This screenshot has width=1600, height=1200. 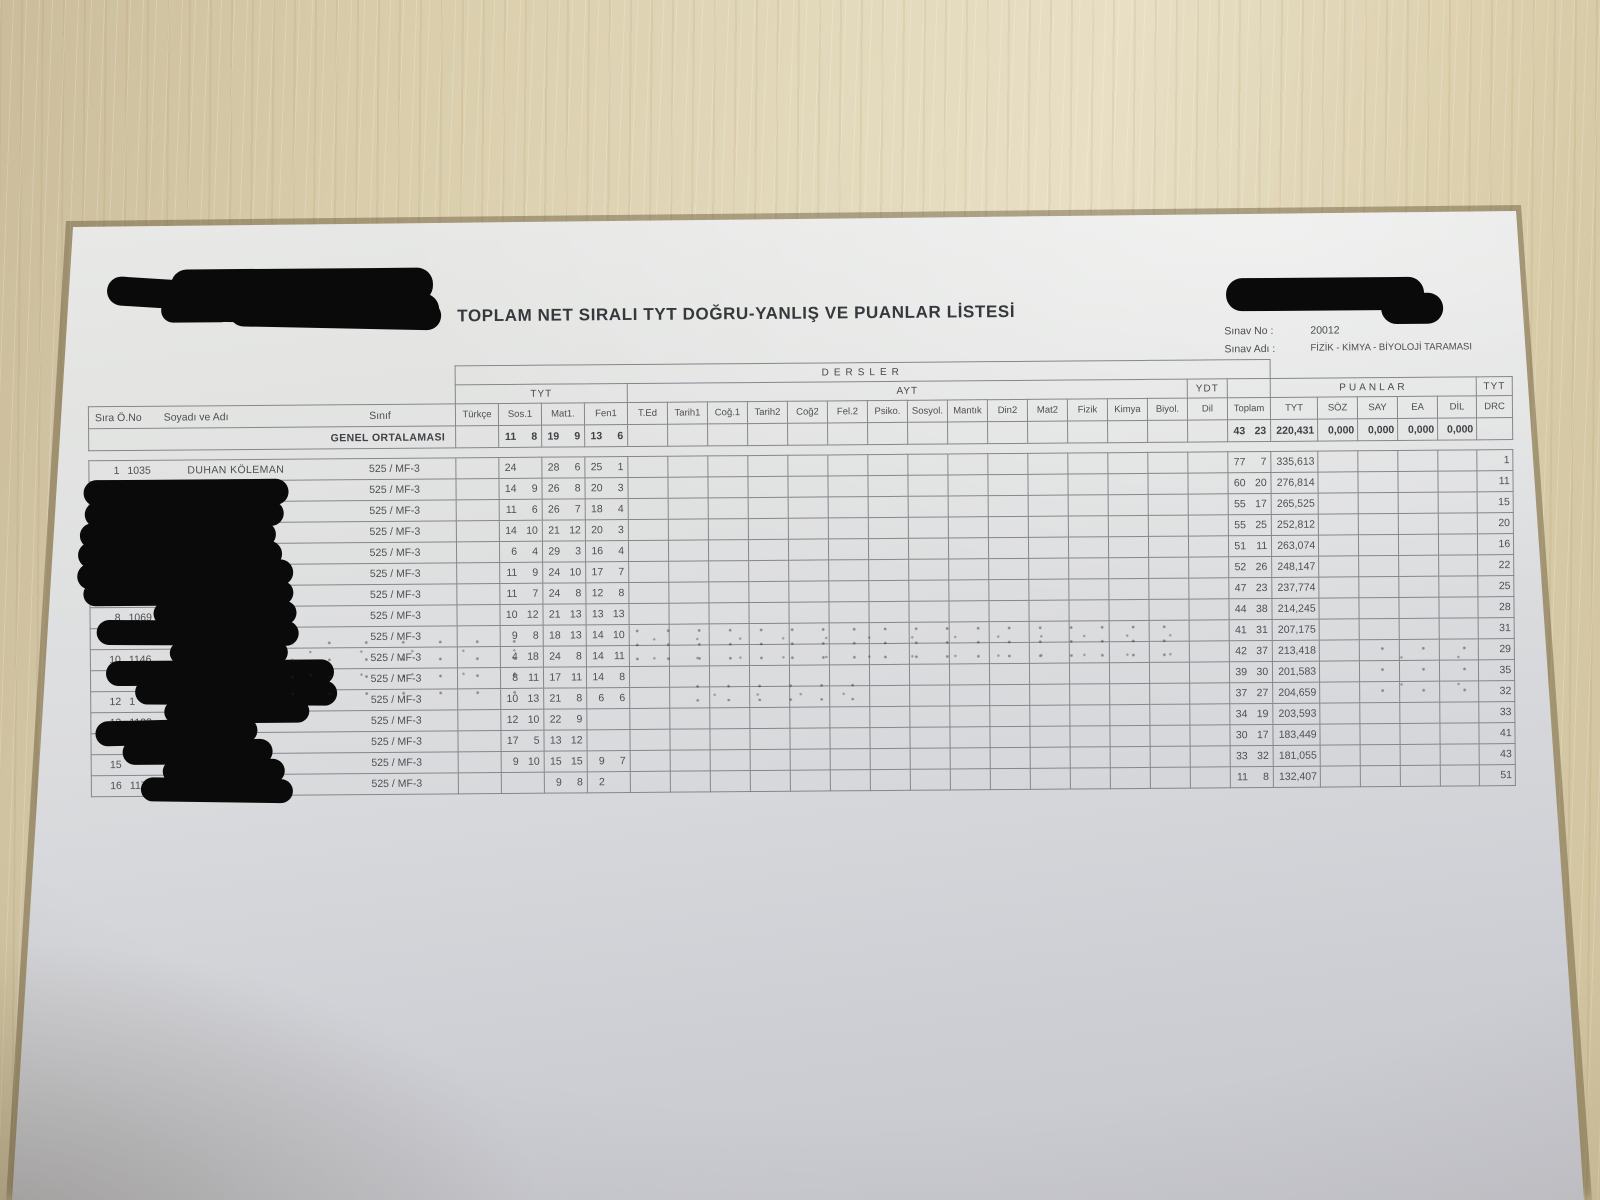 What do you see at coordinates (1250, 609) in the screenshot?
I see `cell-toplam: 44 38` at bounding box center [1250, 609].